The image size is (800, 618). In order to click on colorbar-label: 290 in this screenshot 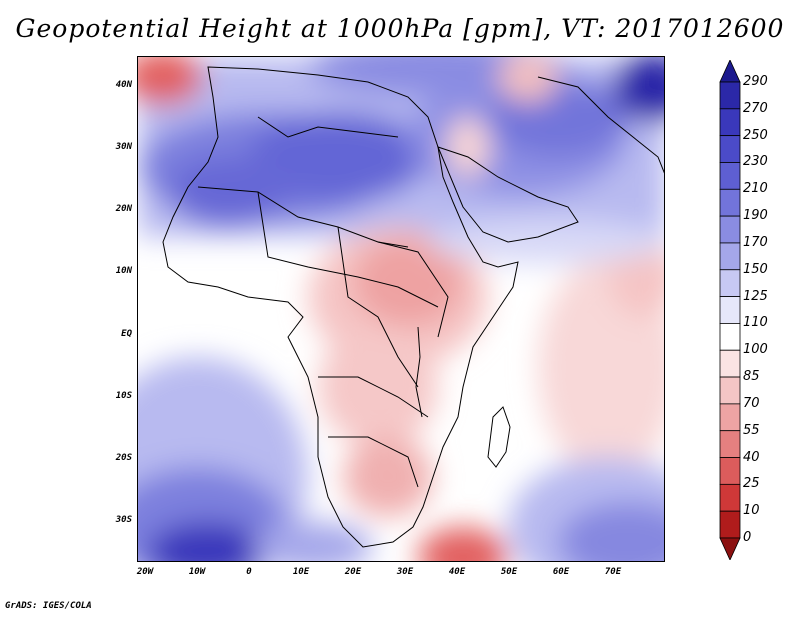, I will do `click(755, 81)`.